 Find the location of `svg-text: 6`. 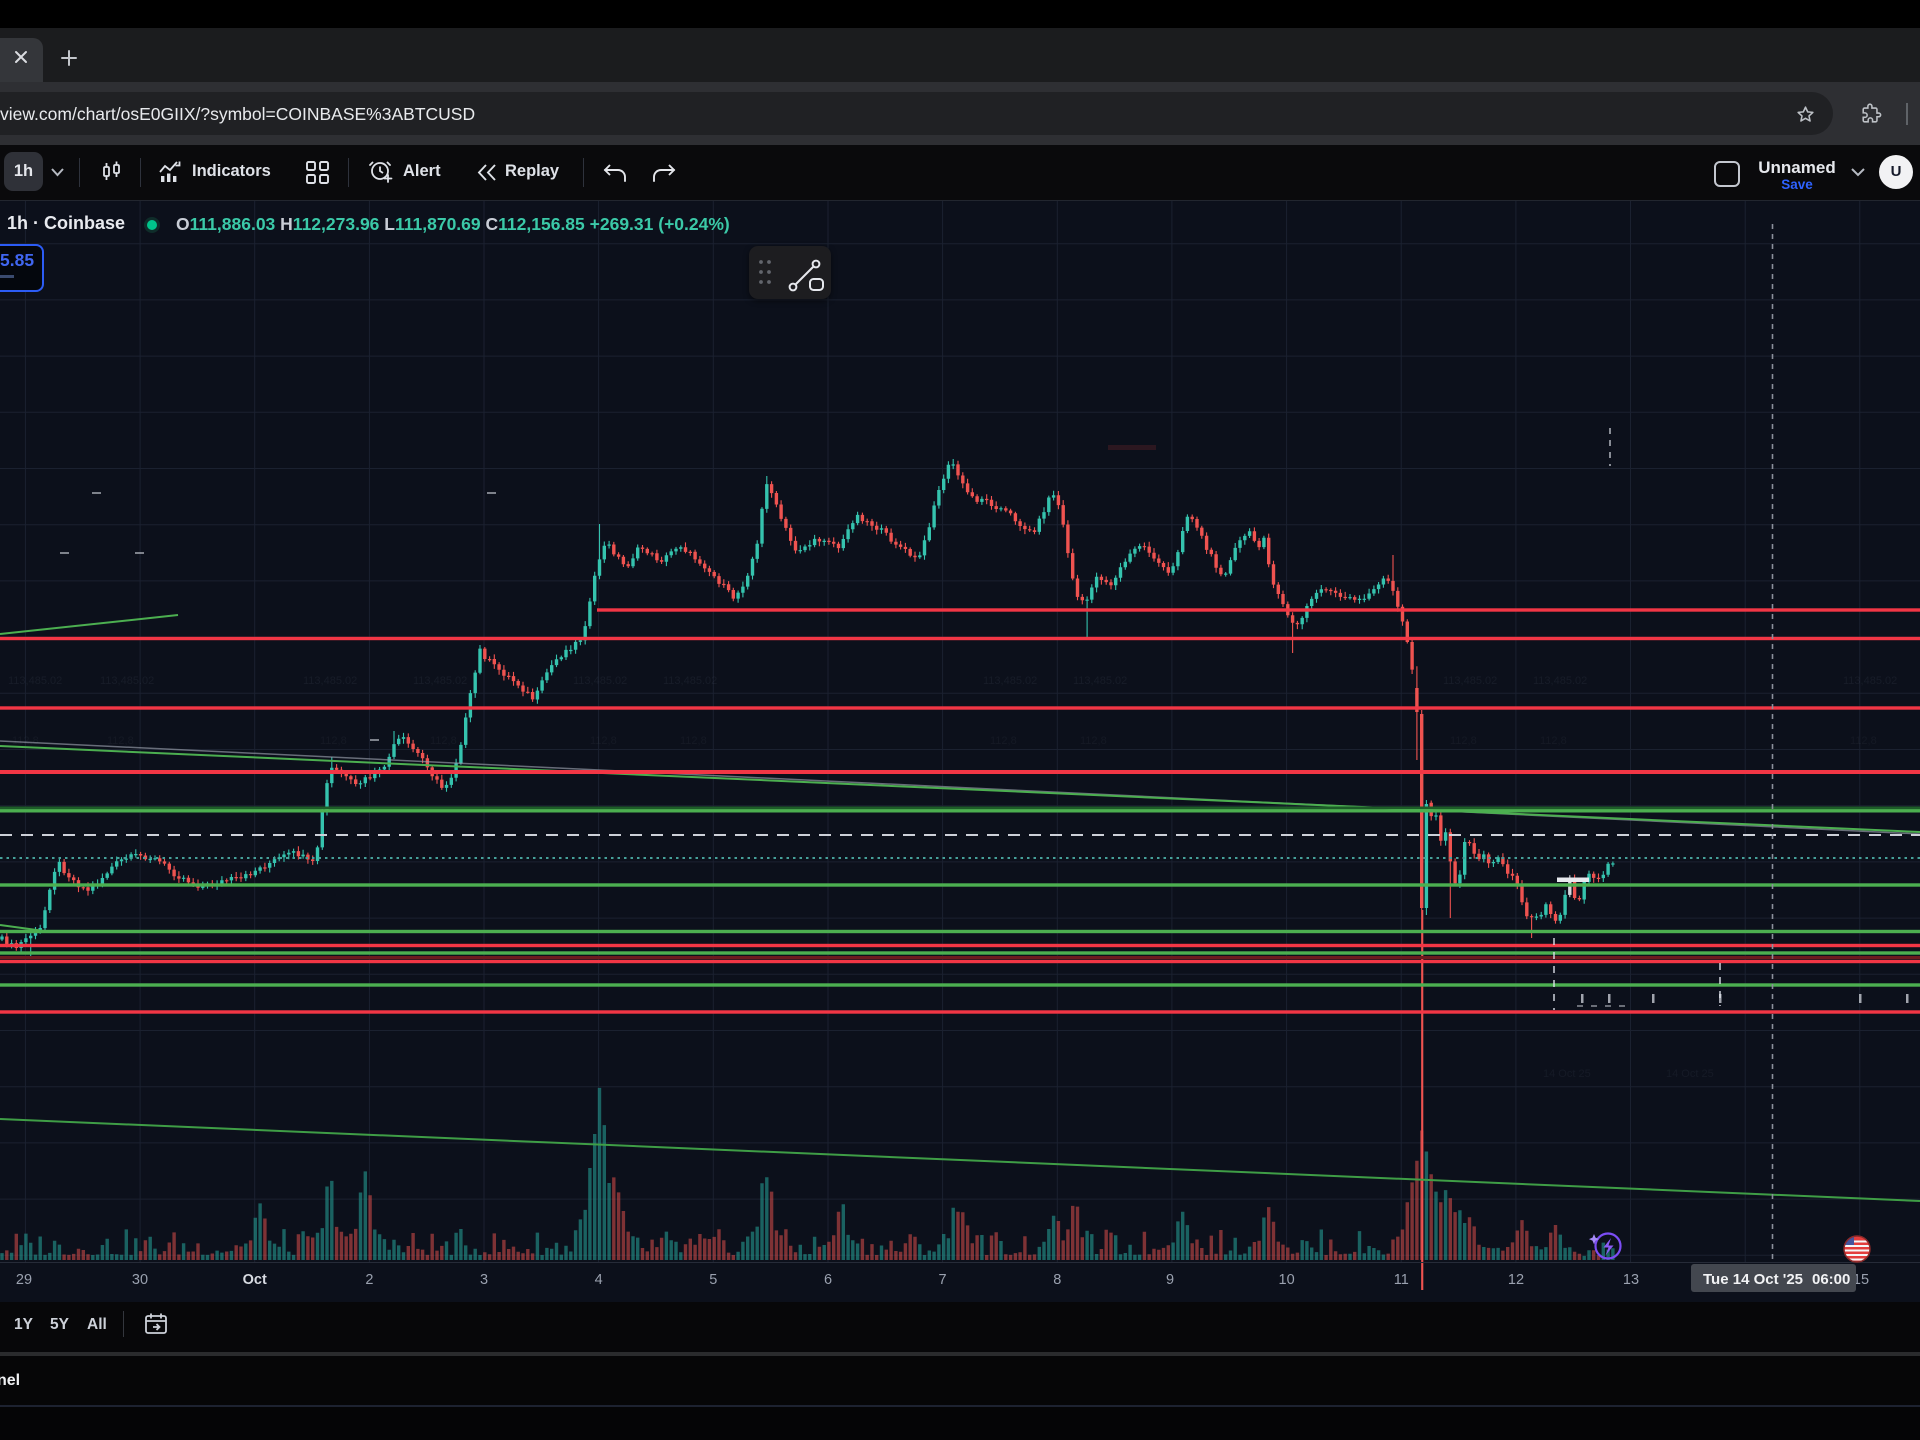

svg-text: 6 is located at coordinates (828, 1280).